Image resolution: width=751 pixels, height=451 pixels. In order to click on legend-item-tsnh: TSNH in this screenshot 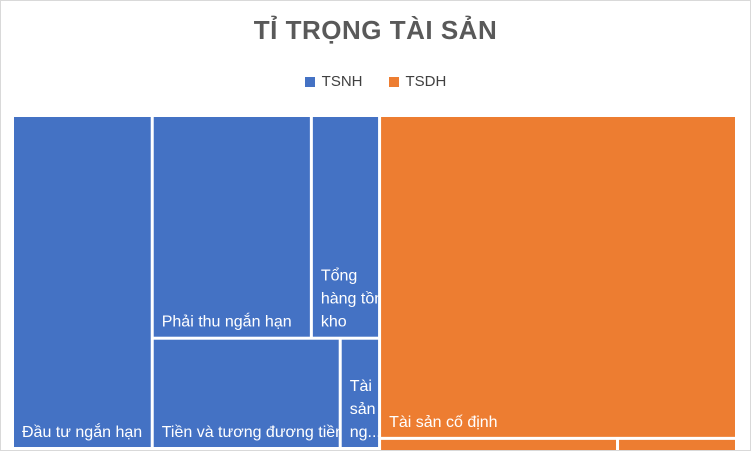, I will do `click(333, 81)`.